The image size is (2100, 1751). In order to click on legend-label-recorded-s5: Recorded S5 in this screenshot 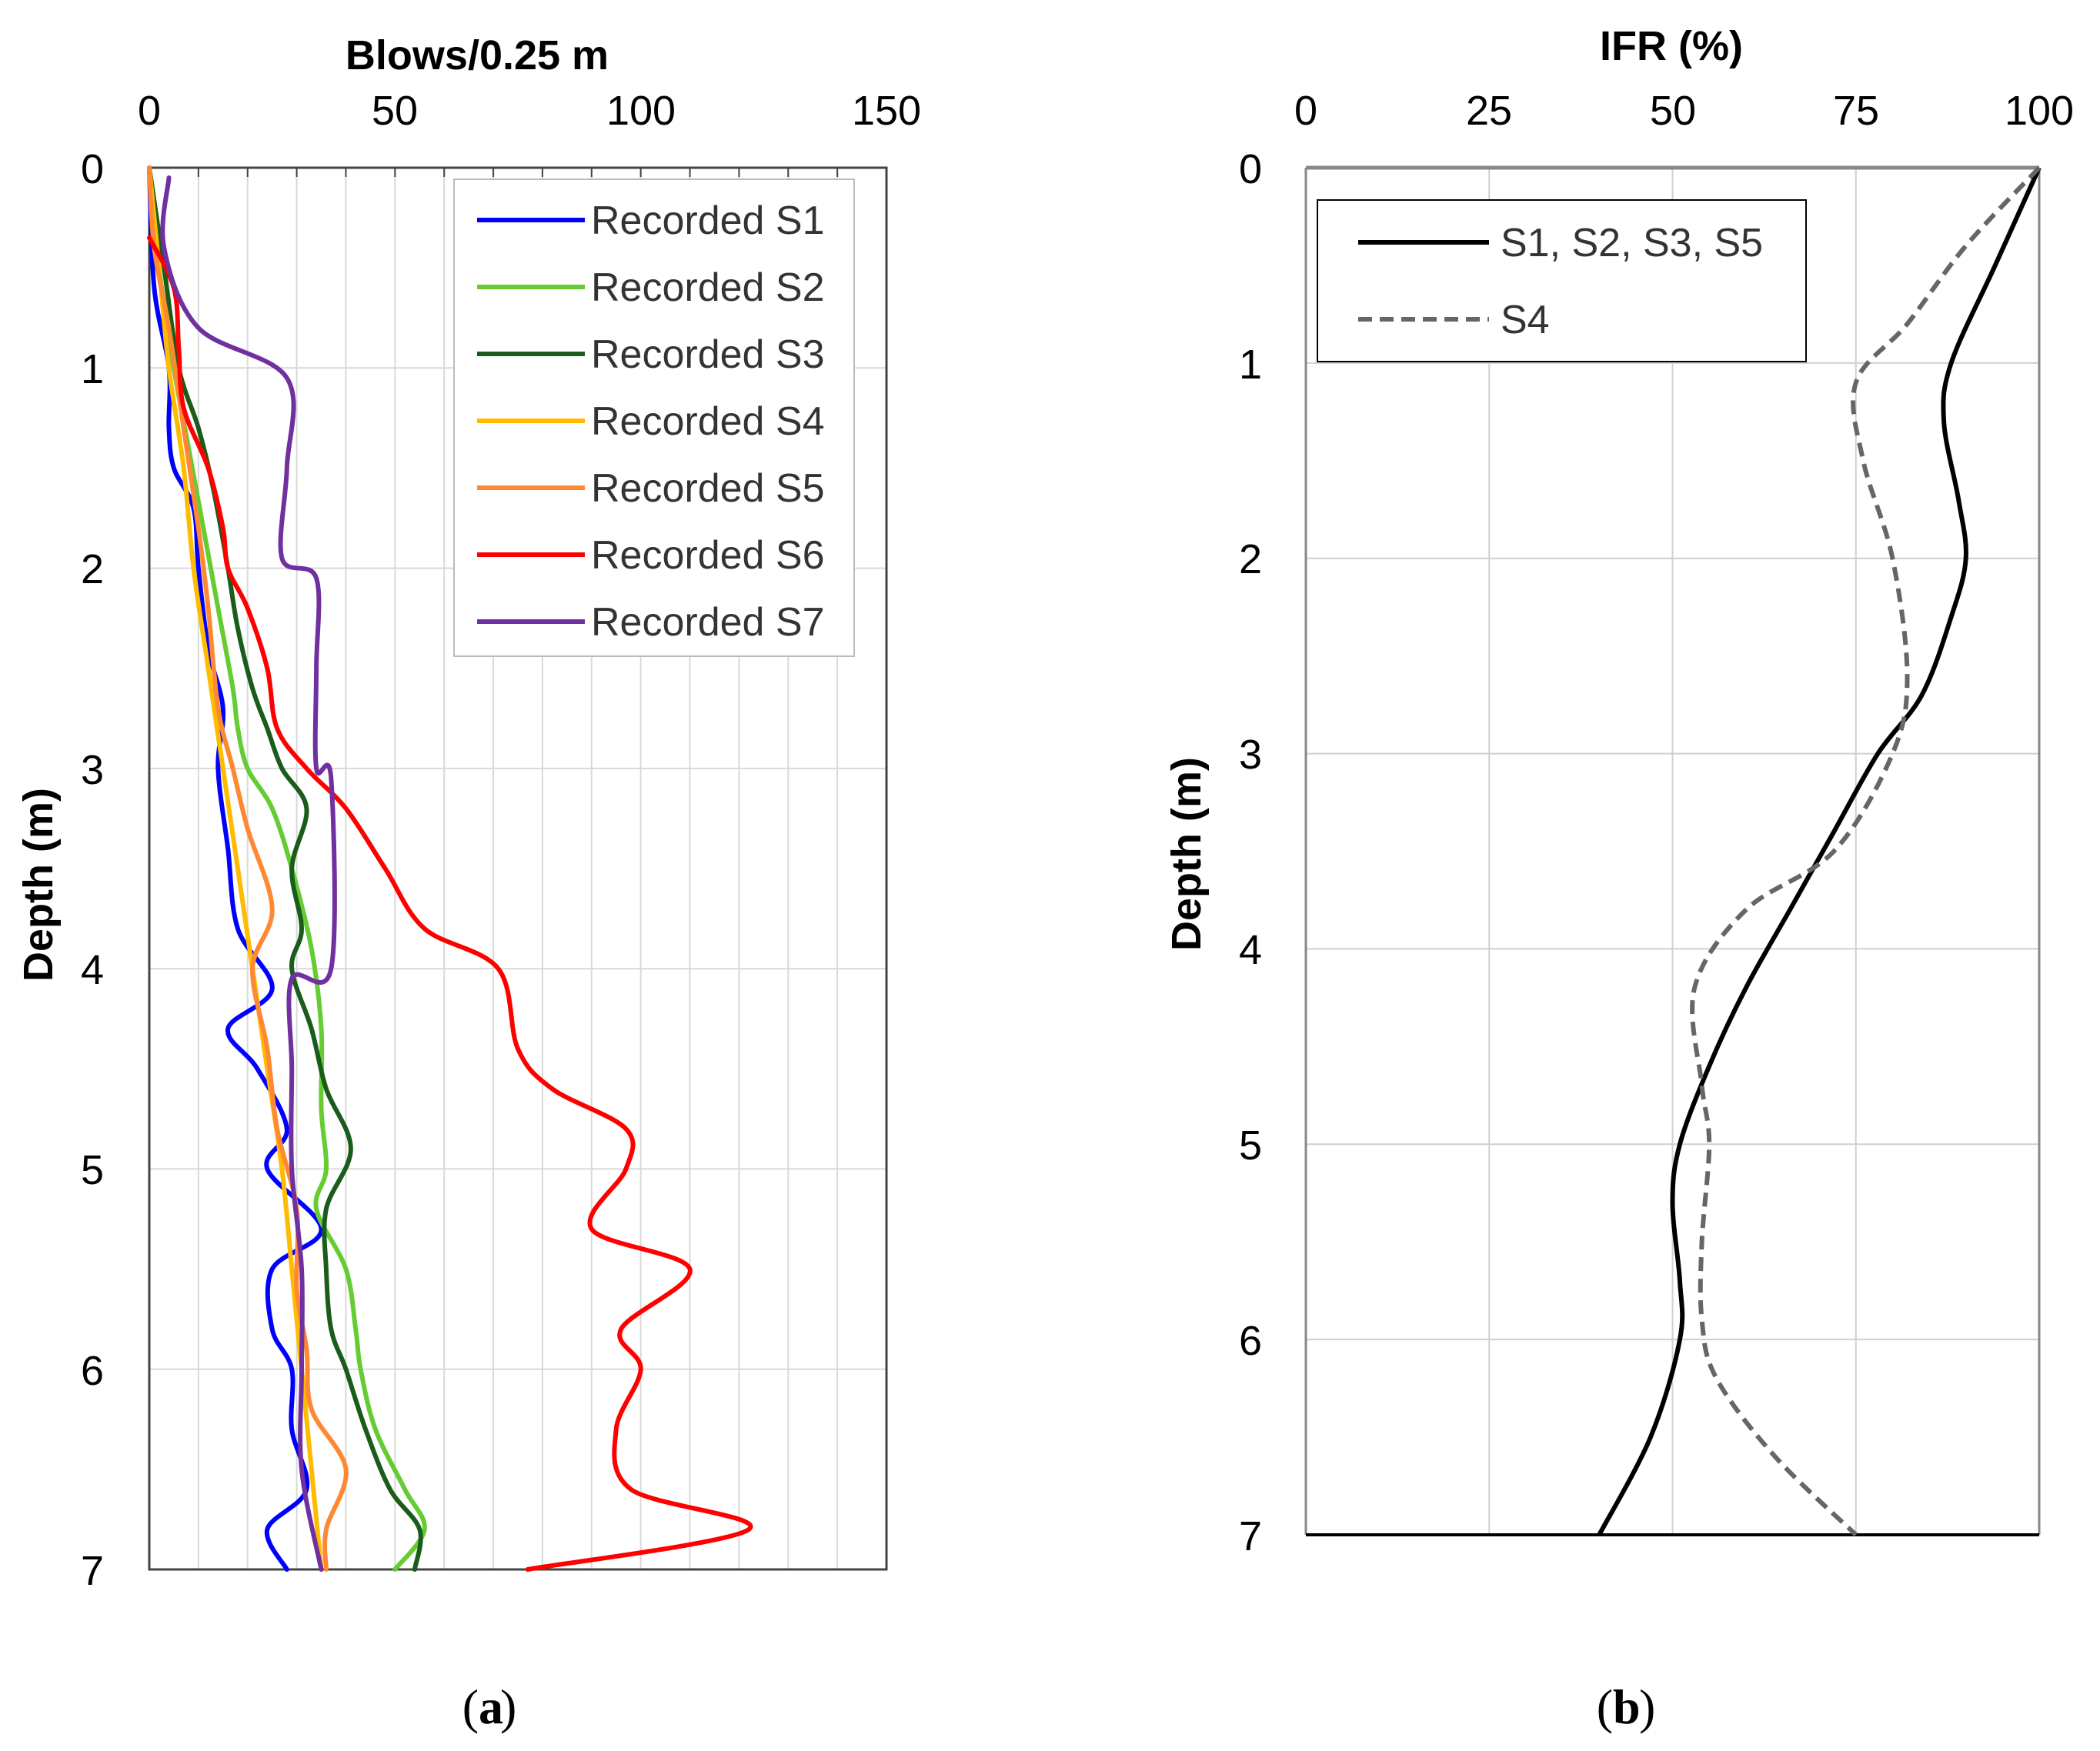, I will do `click(708, 488)`.